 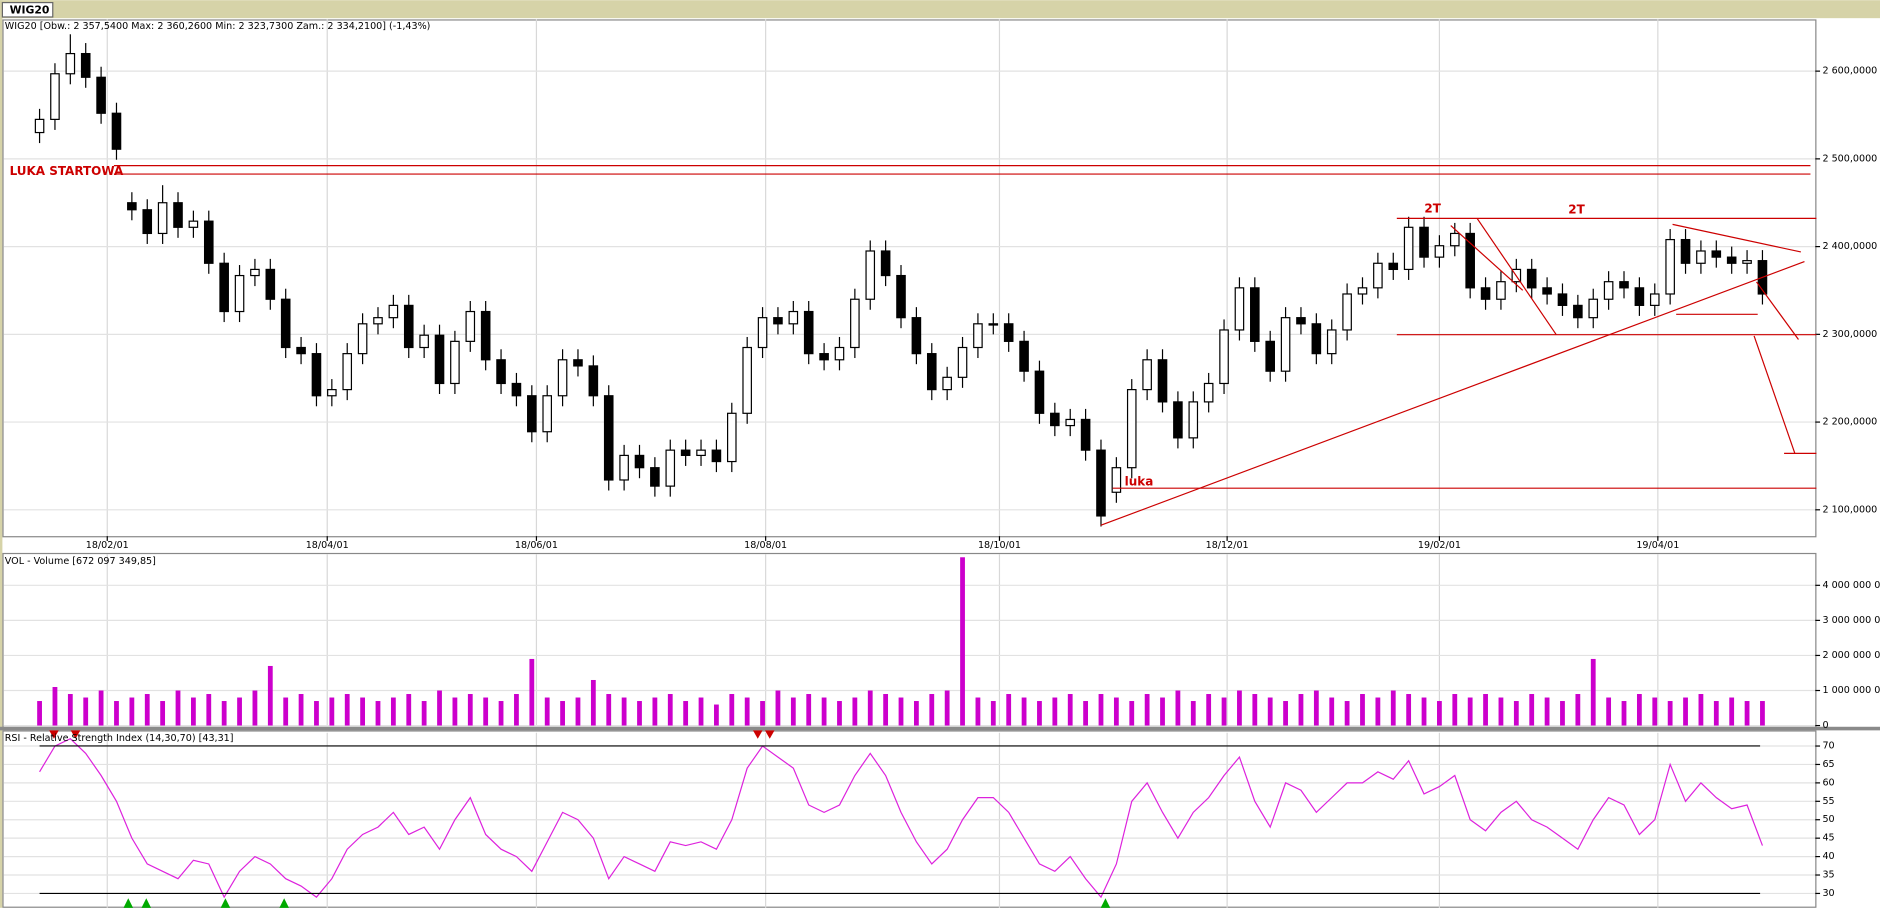 What do you see at coordinates (1828, 875) in the screenshot?
I see `y-tick-label: 35` at bounding box center [1828, 875].